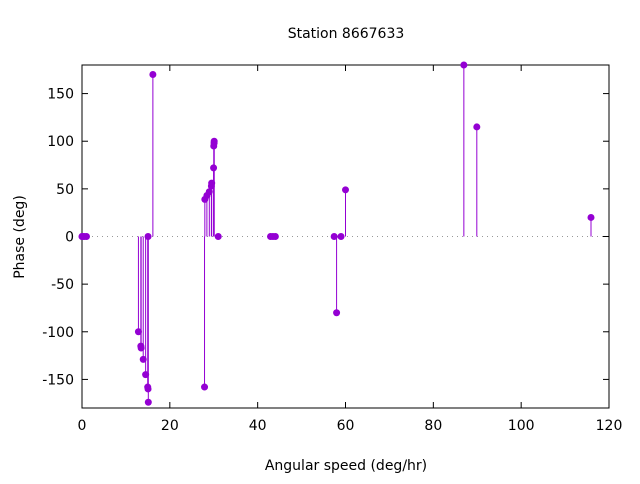 This screenshot has width=640, height=484. What do you see at coordinates (20, 237) in the screenshot?
I see `y-axis-label: Phase (deg)` at bounding box center [20, 237].